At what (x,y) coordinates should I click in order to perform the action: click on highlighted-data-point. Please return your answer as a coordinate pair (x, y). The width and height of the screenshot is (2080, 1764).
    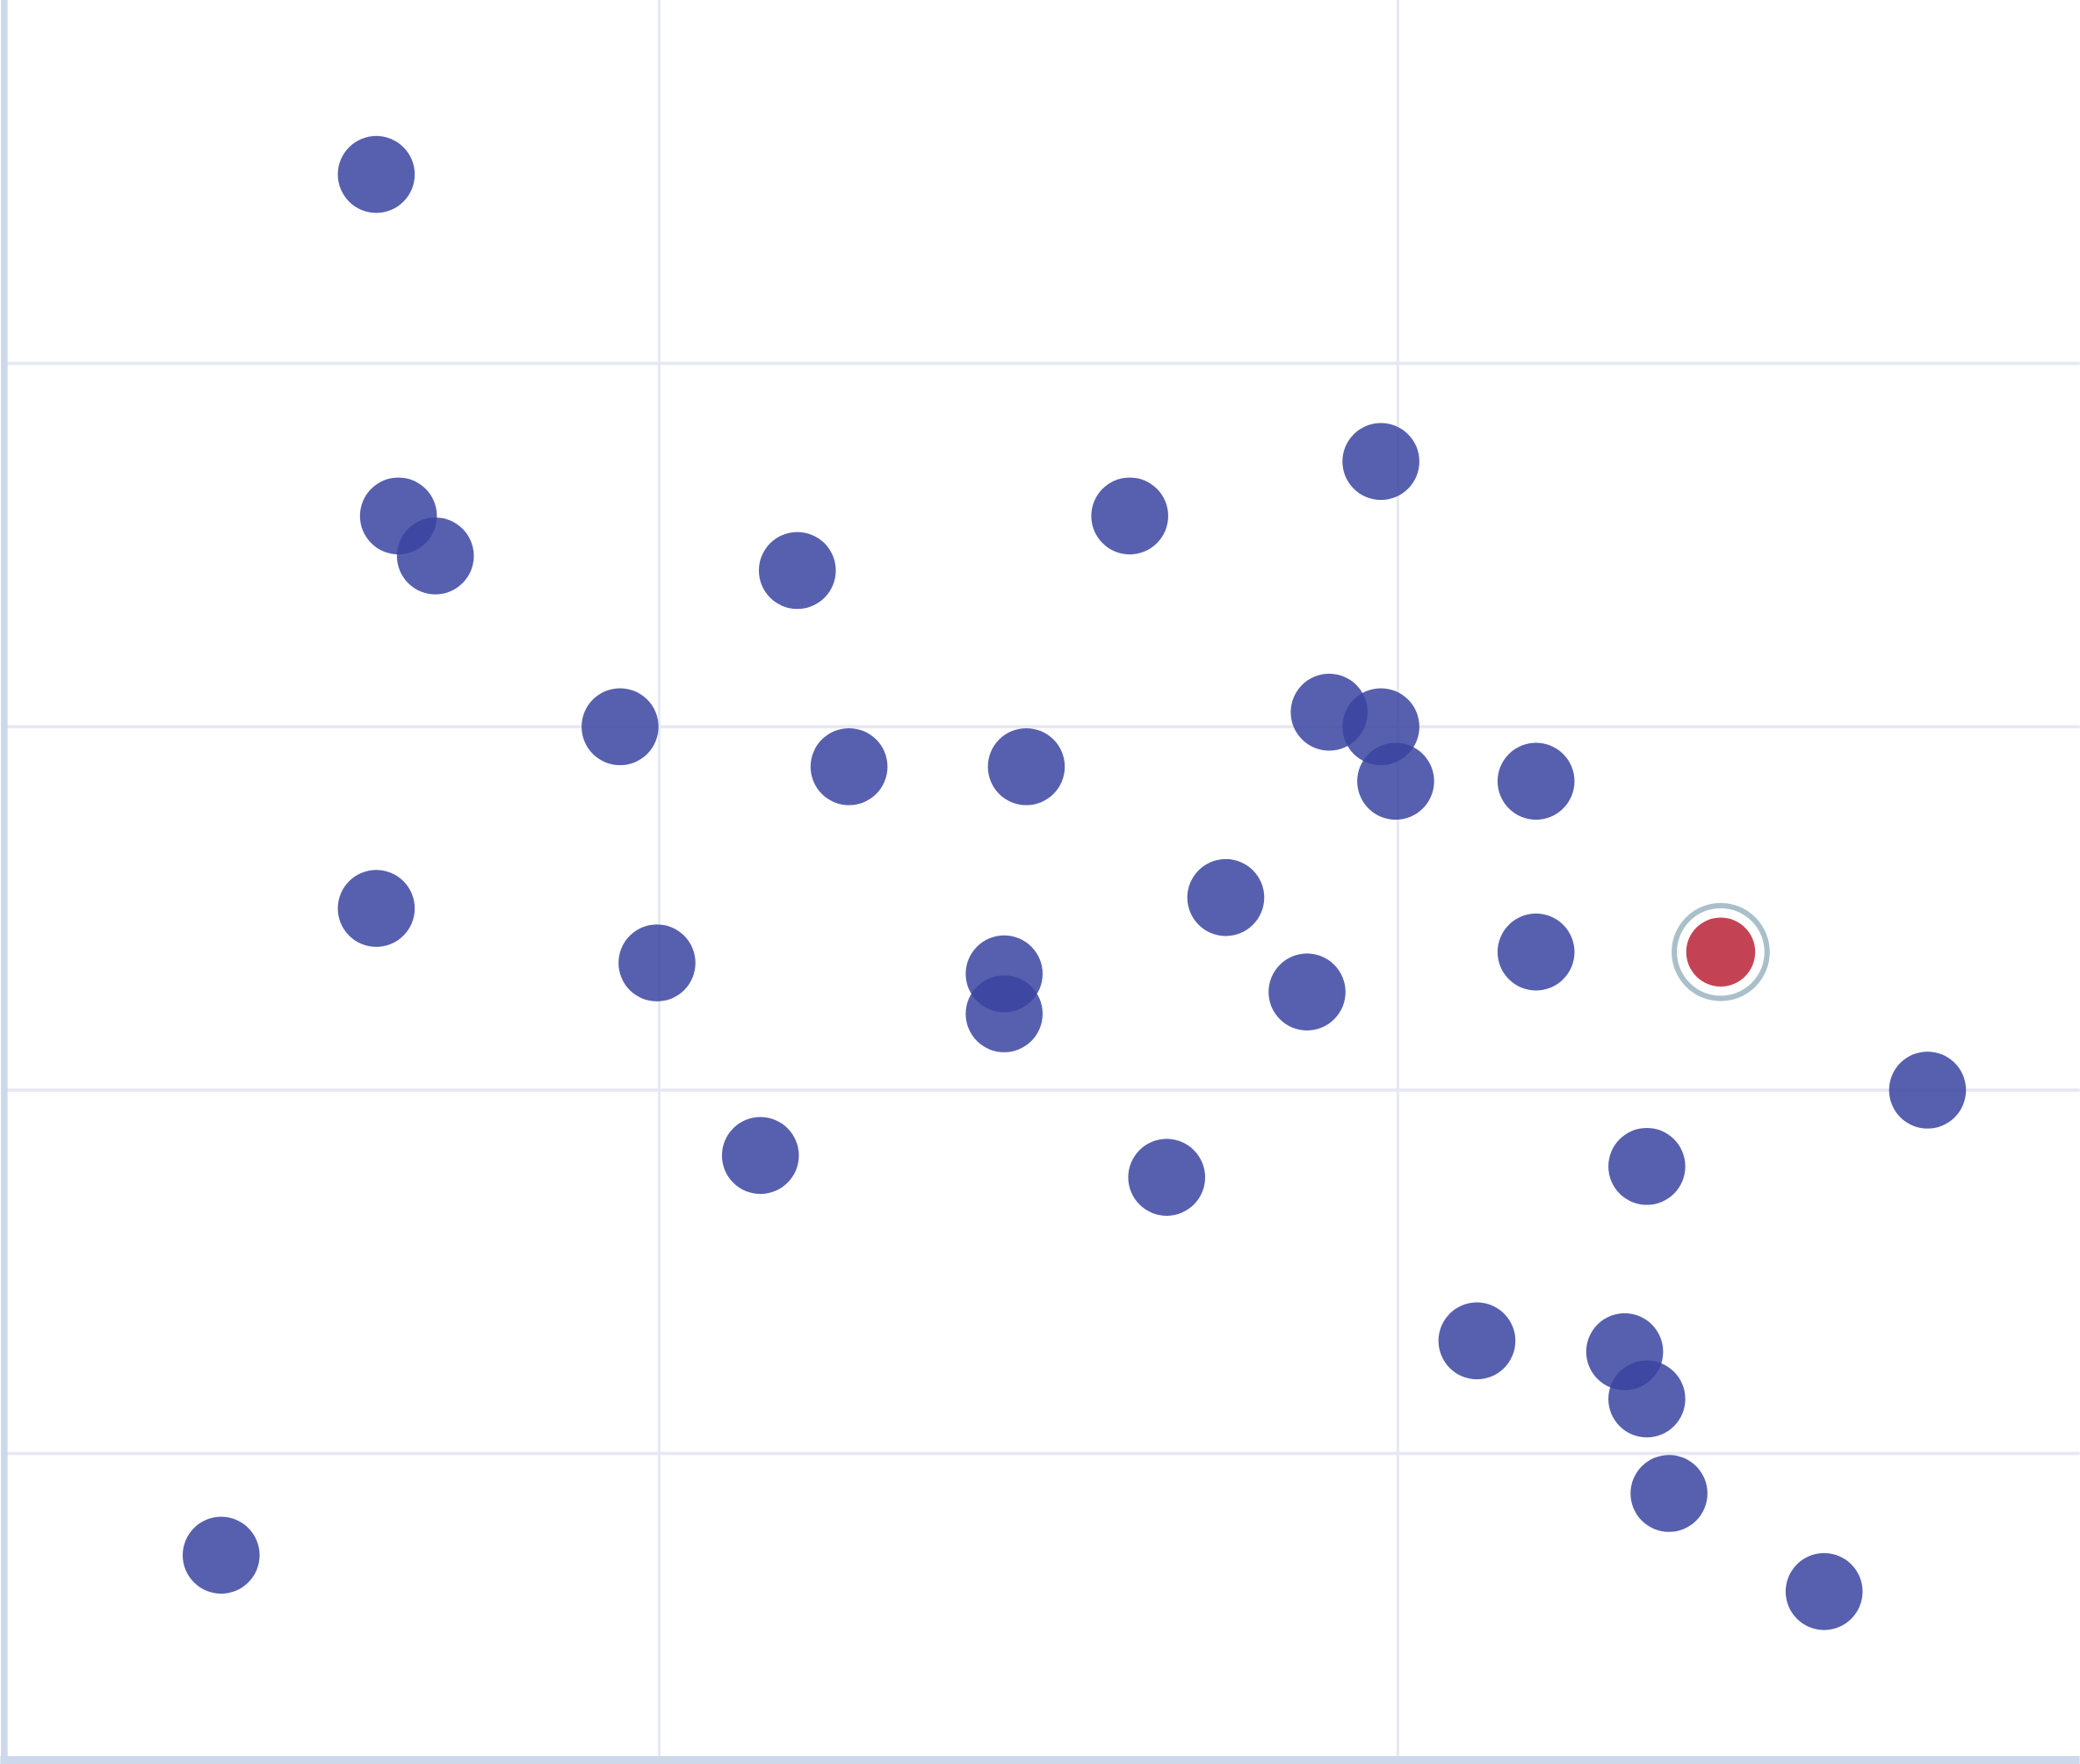
    Looking at the image, I should click on (1721, 952).